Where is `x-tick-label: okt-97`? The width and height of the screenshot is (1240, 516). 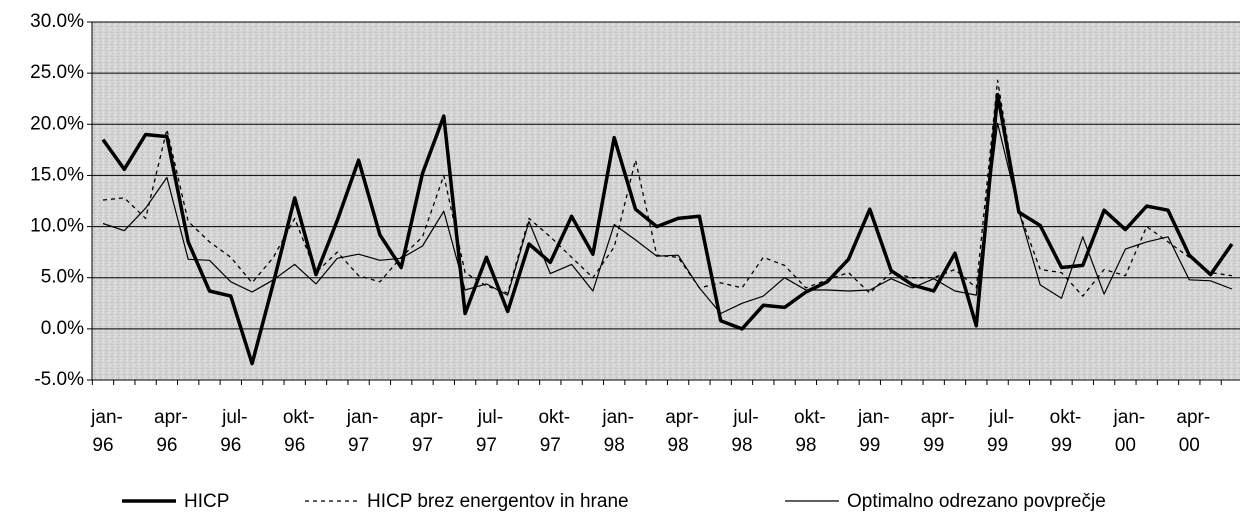 x-tick-label: okt-97 is located at coordinates (554, 431).